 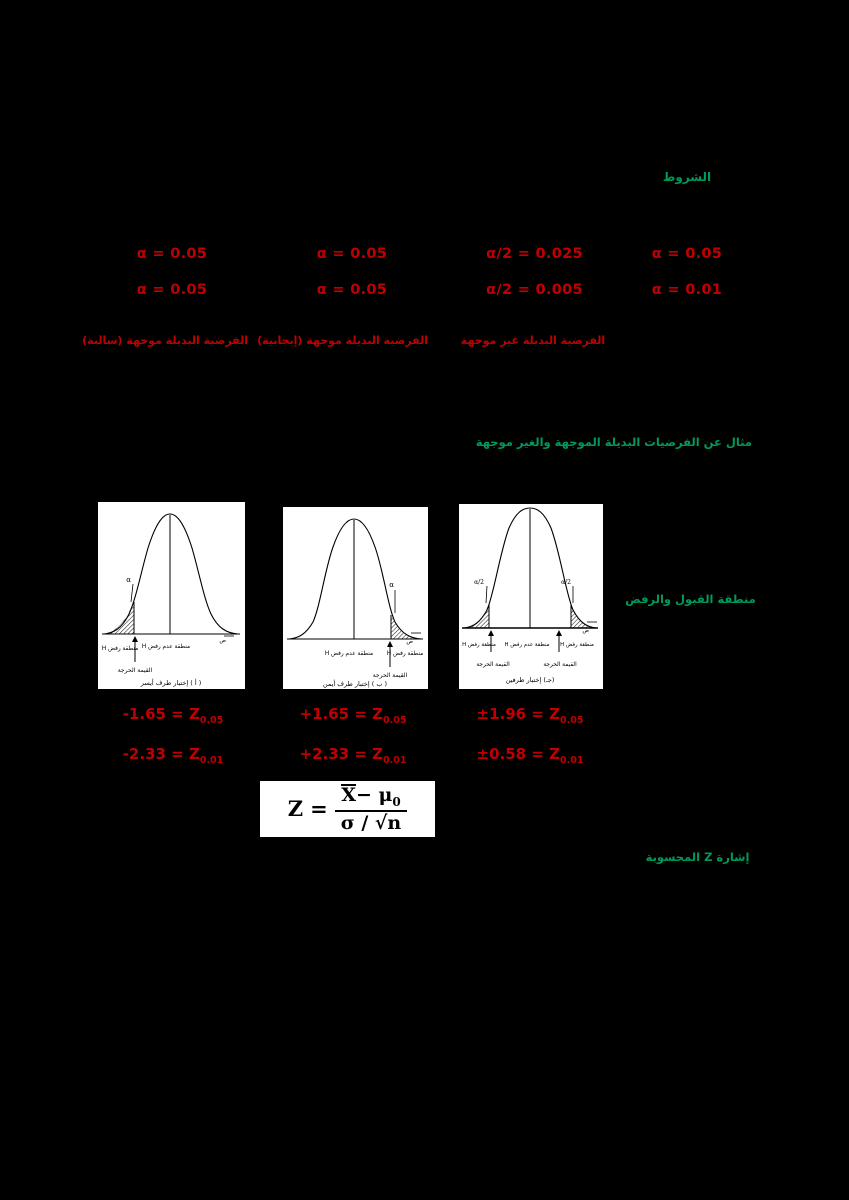 I want to click on reject-region-label-two-left: منطقة رفض H, so click(x=479, y=645).